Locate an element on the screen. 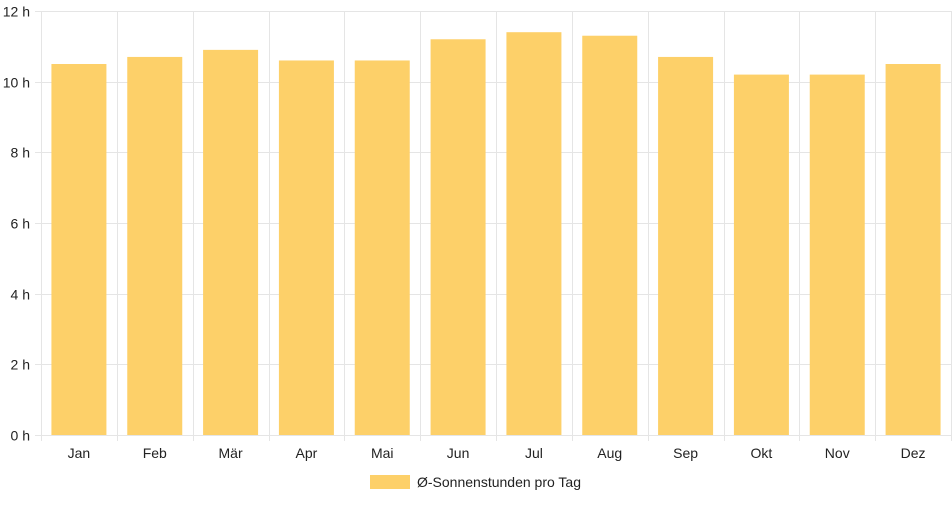 This screenshot has height=505, width=952. x-tick-label: Aug is located at coordinates (609, 453).